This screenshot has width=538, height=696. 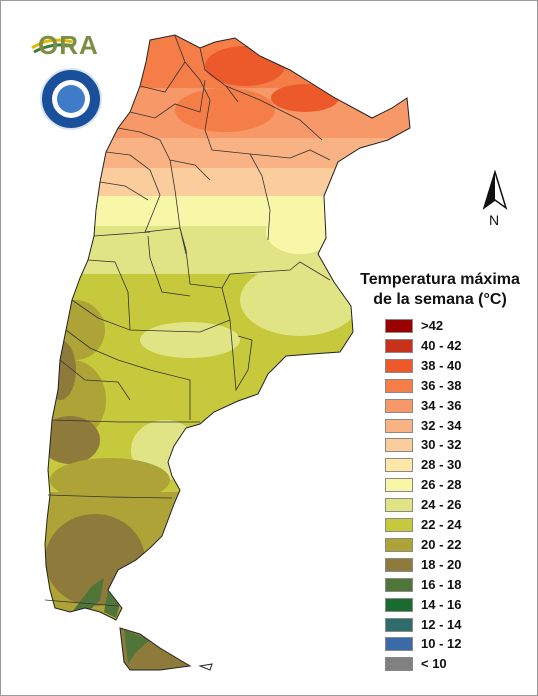 I want to click on islands-outline, so click(x=205, y=667).